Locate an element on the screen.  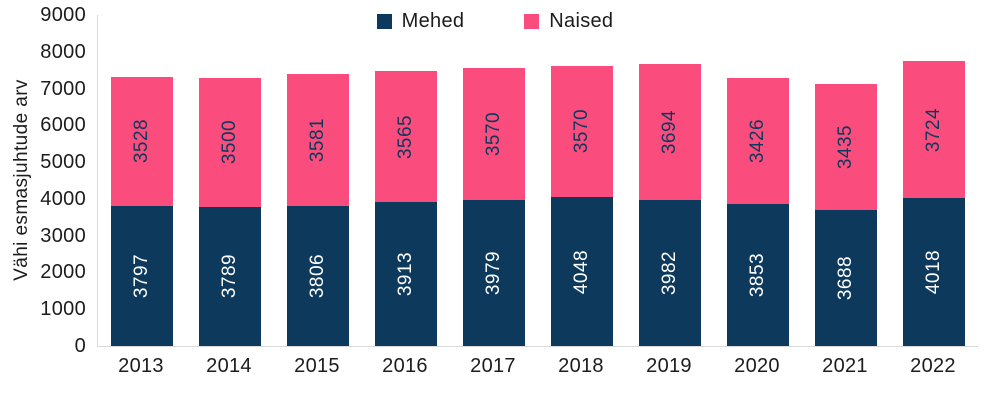
bar-value-label: 3789 is located at coordinates (229, 276).